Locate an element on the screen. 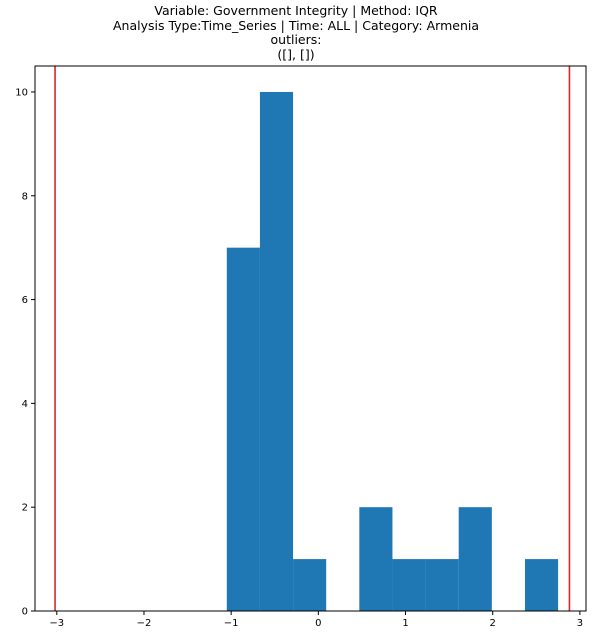  y-tick-label: 8 is located at coordinates (25, 196).